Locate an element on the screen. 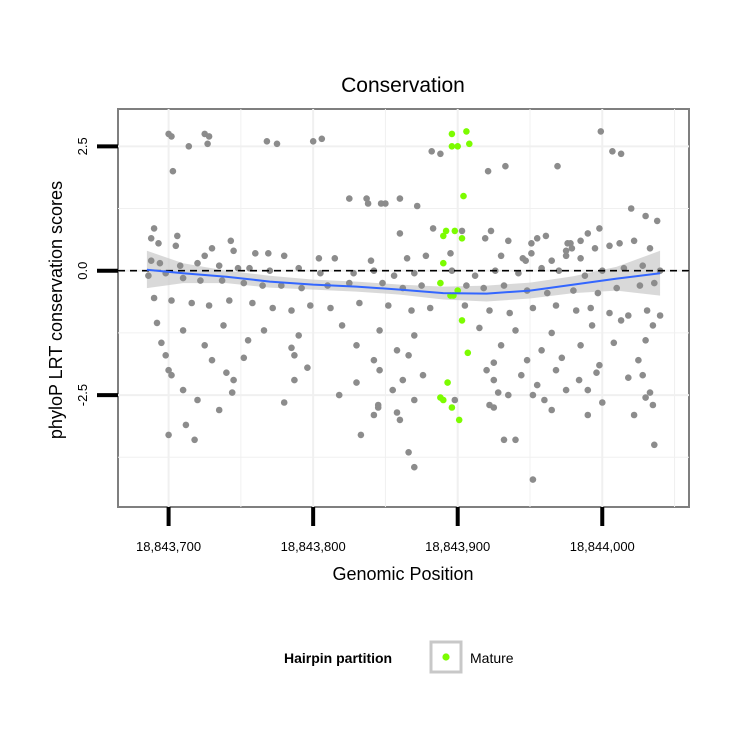 The image size is (750, 750). y-axis: 2.5 0.0 -2.5 is located at coordinates (96, 271).